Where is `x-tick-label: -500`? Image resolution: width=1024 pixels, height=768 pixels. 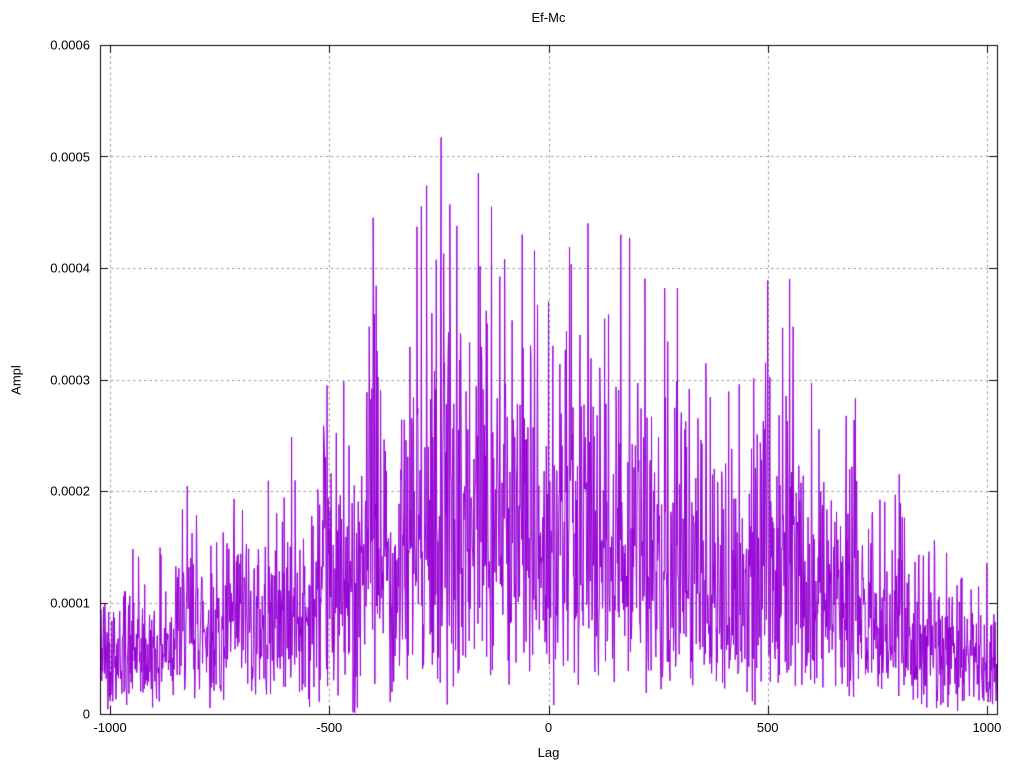
x-tick-label: -500 is located at coordinates (329, 727).